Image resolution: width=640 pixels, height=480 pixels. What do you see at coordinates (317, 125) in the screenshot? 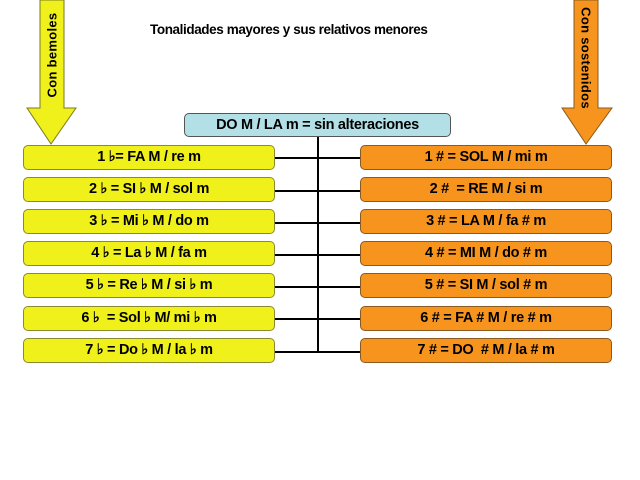
I see `no-accidentals-box: DO M / LA m = sin alteraciones` at bounding box center [317, 125].